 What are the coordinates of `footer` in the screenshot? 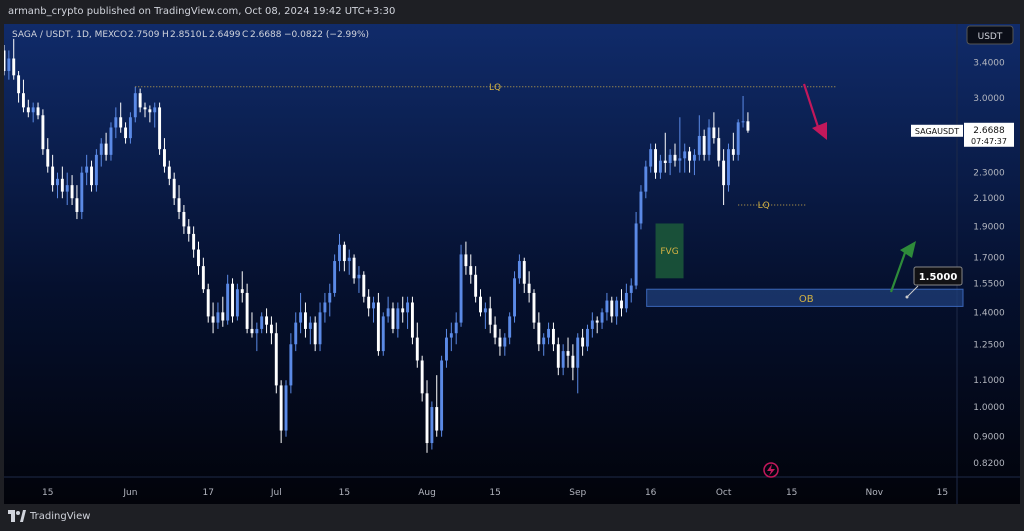 It's located at (512, 518).